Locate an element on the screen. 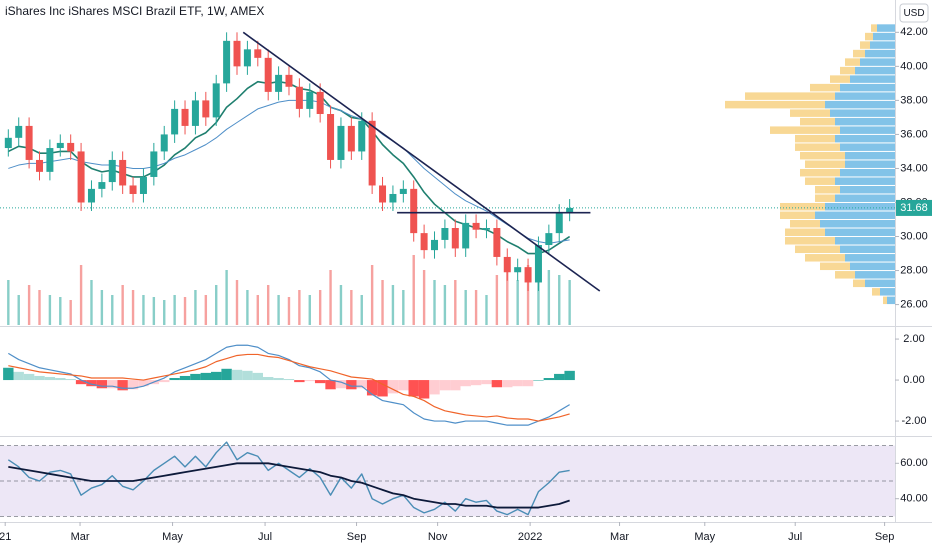  y-tick-label: 30.00 is located at coordinates (914, 236).